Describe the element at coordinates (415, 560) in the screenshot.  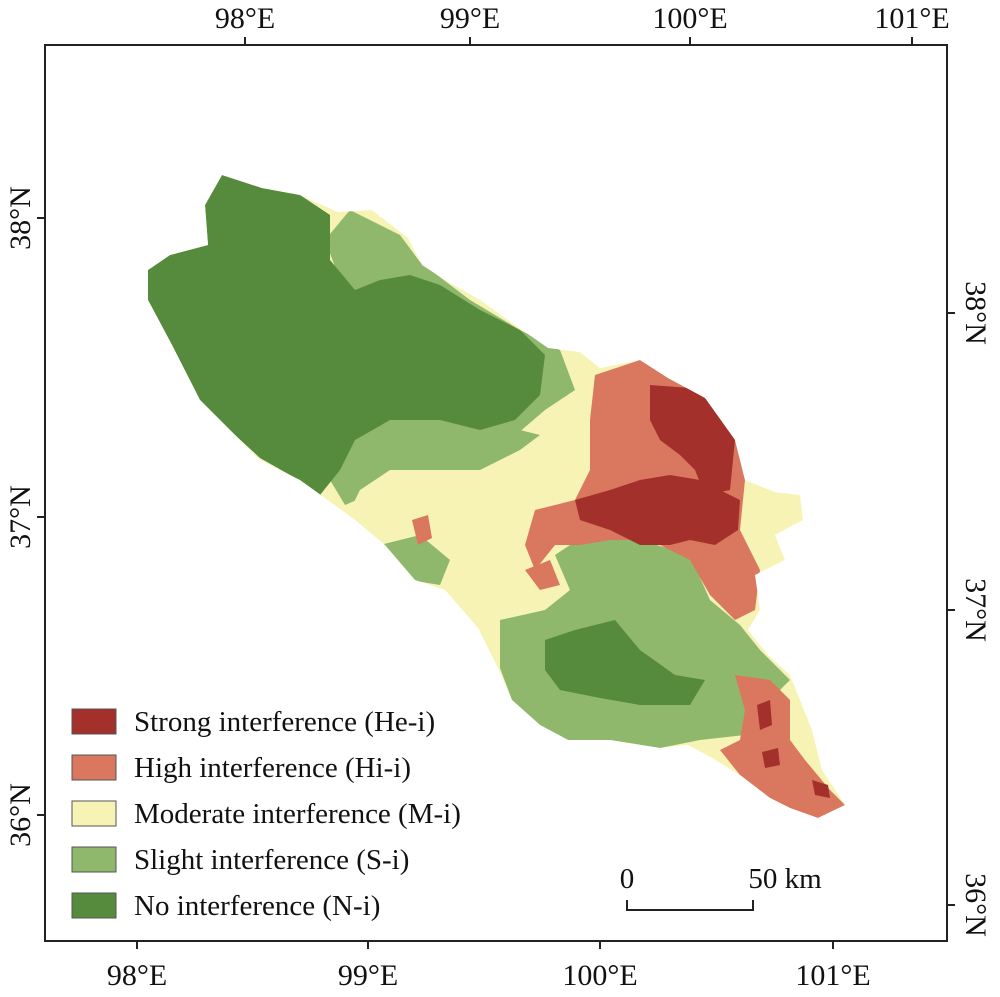
I see `zone-slight-southwest` at that location.